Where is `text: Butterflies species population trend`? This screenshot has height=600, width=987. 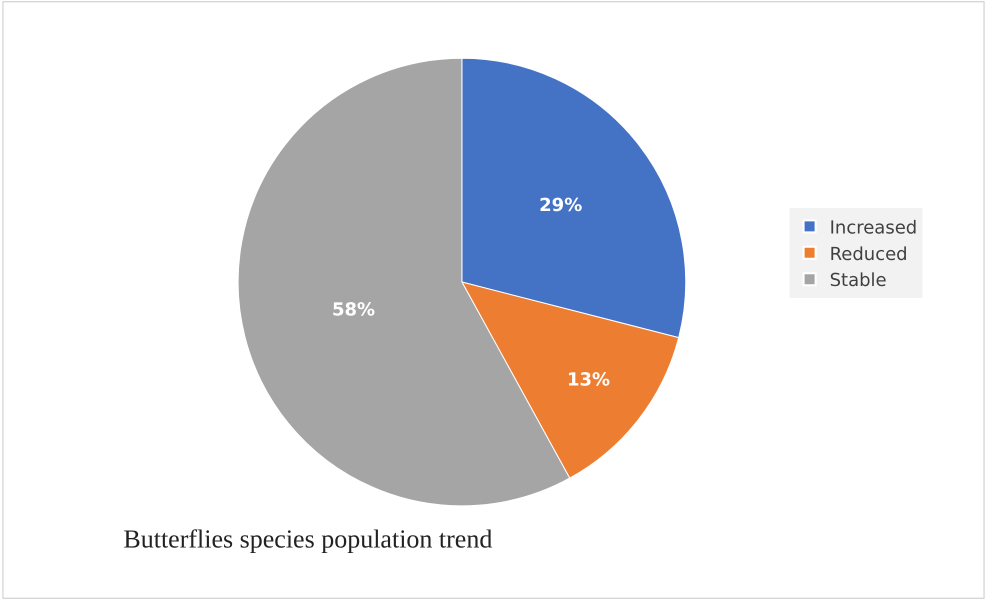
text: Butterflies species population trend is located at coordinates (307, 539).